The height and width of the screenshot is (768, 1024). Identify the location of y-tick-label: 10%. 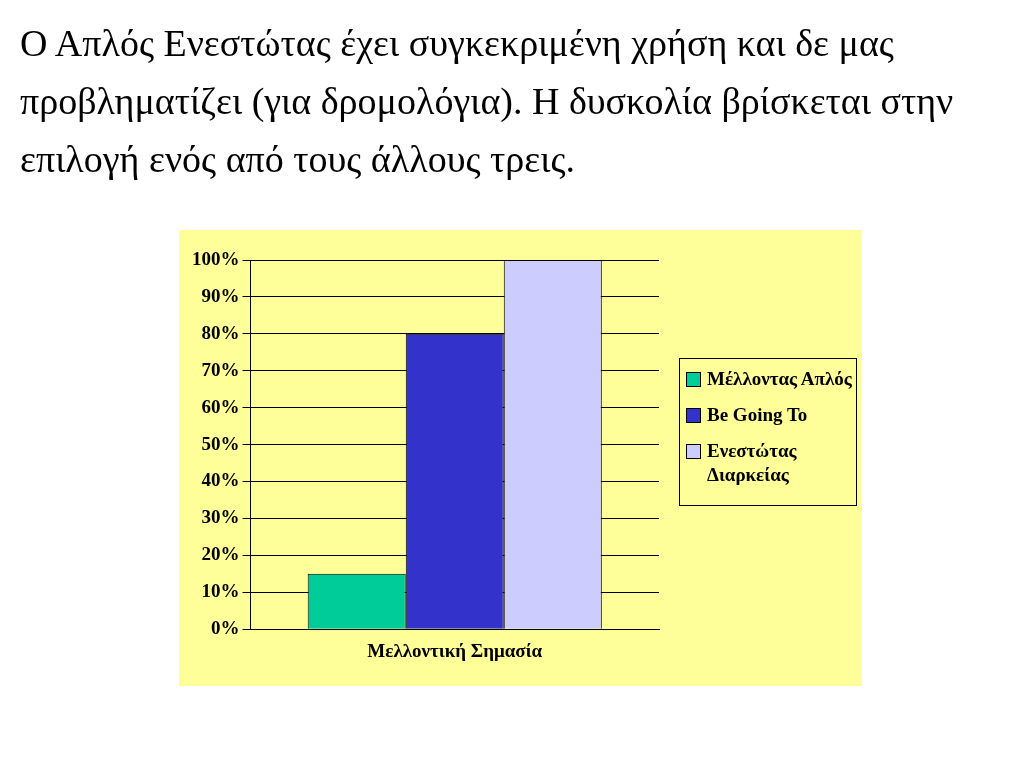
(220, 591).